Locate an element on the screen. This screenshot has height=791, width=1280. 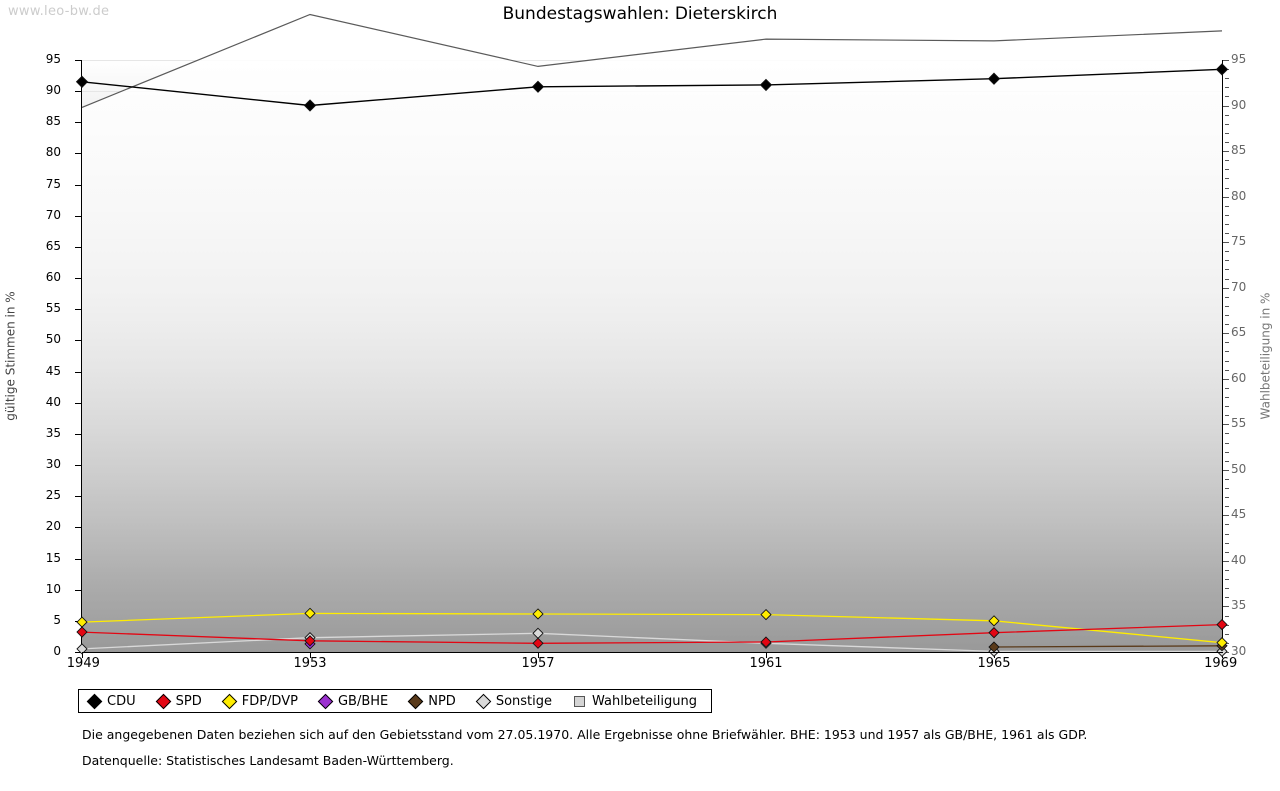
legend-label: GB/BHE is located at coordinates (363, 701).